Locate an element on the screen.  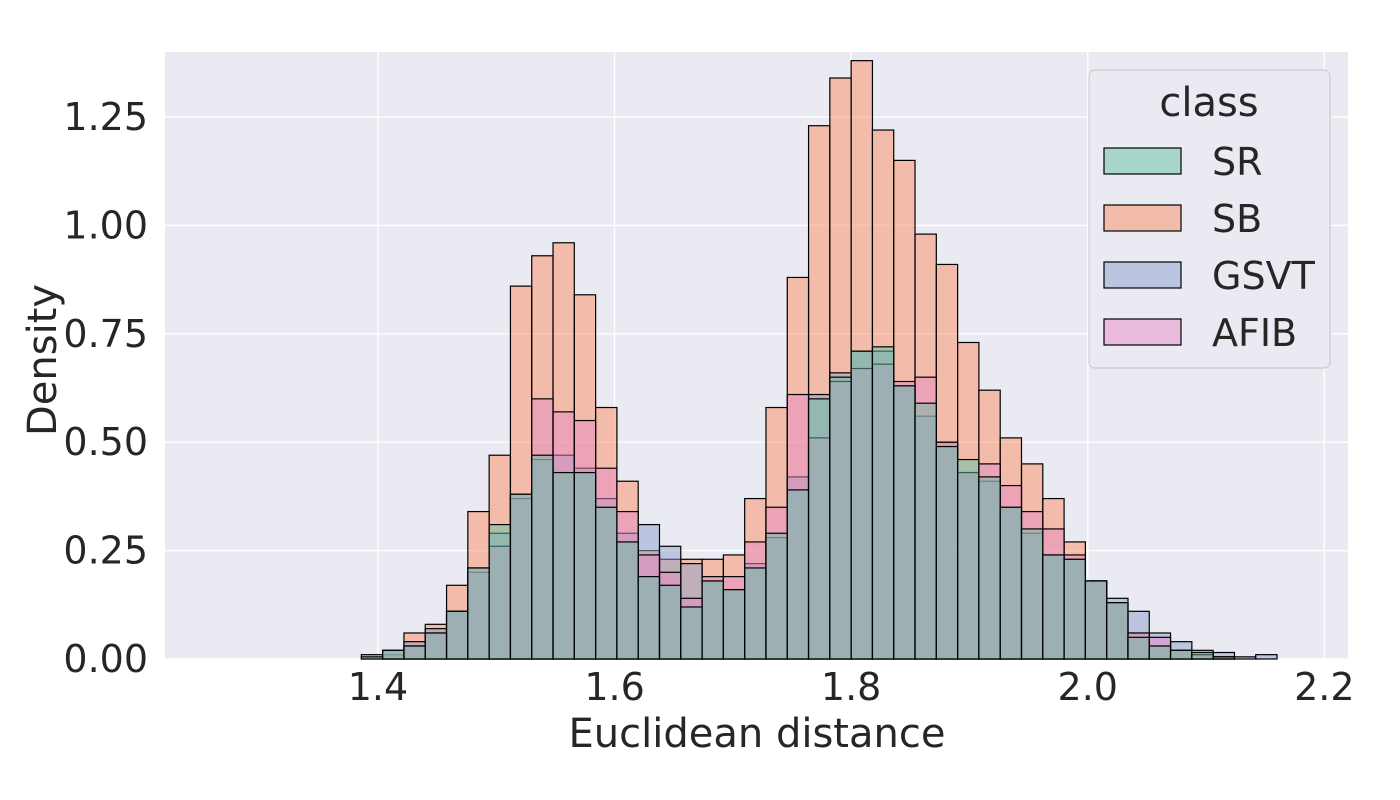
legend-item-sr: SR is located at coordinates (1183, 162).